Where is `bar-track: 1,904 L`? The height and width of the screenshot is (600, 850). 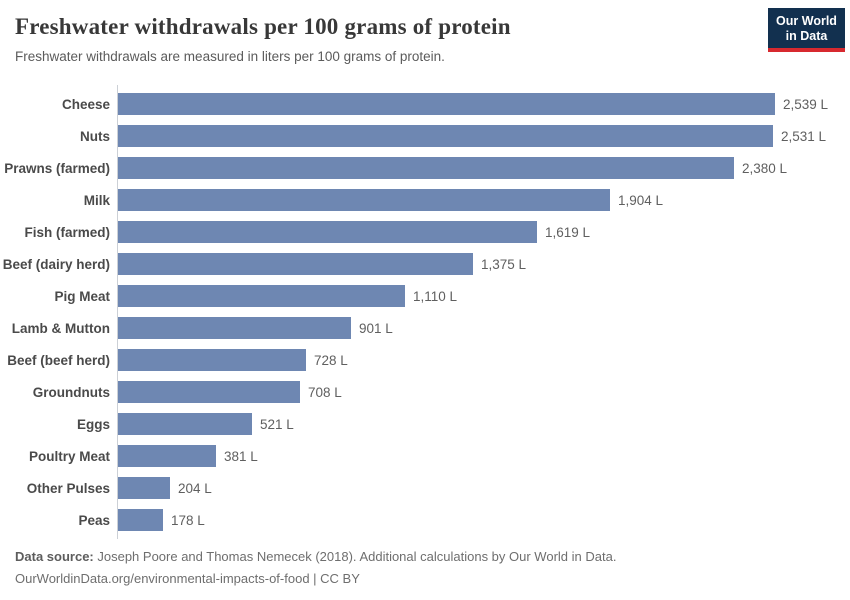 bar-track: 1,904 L is located at coordinates (483, 200).